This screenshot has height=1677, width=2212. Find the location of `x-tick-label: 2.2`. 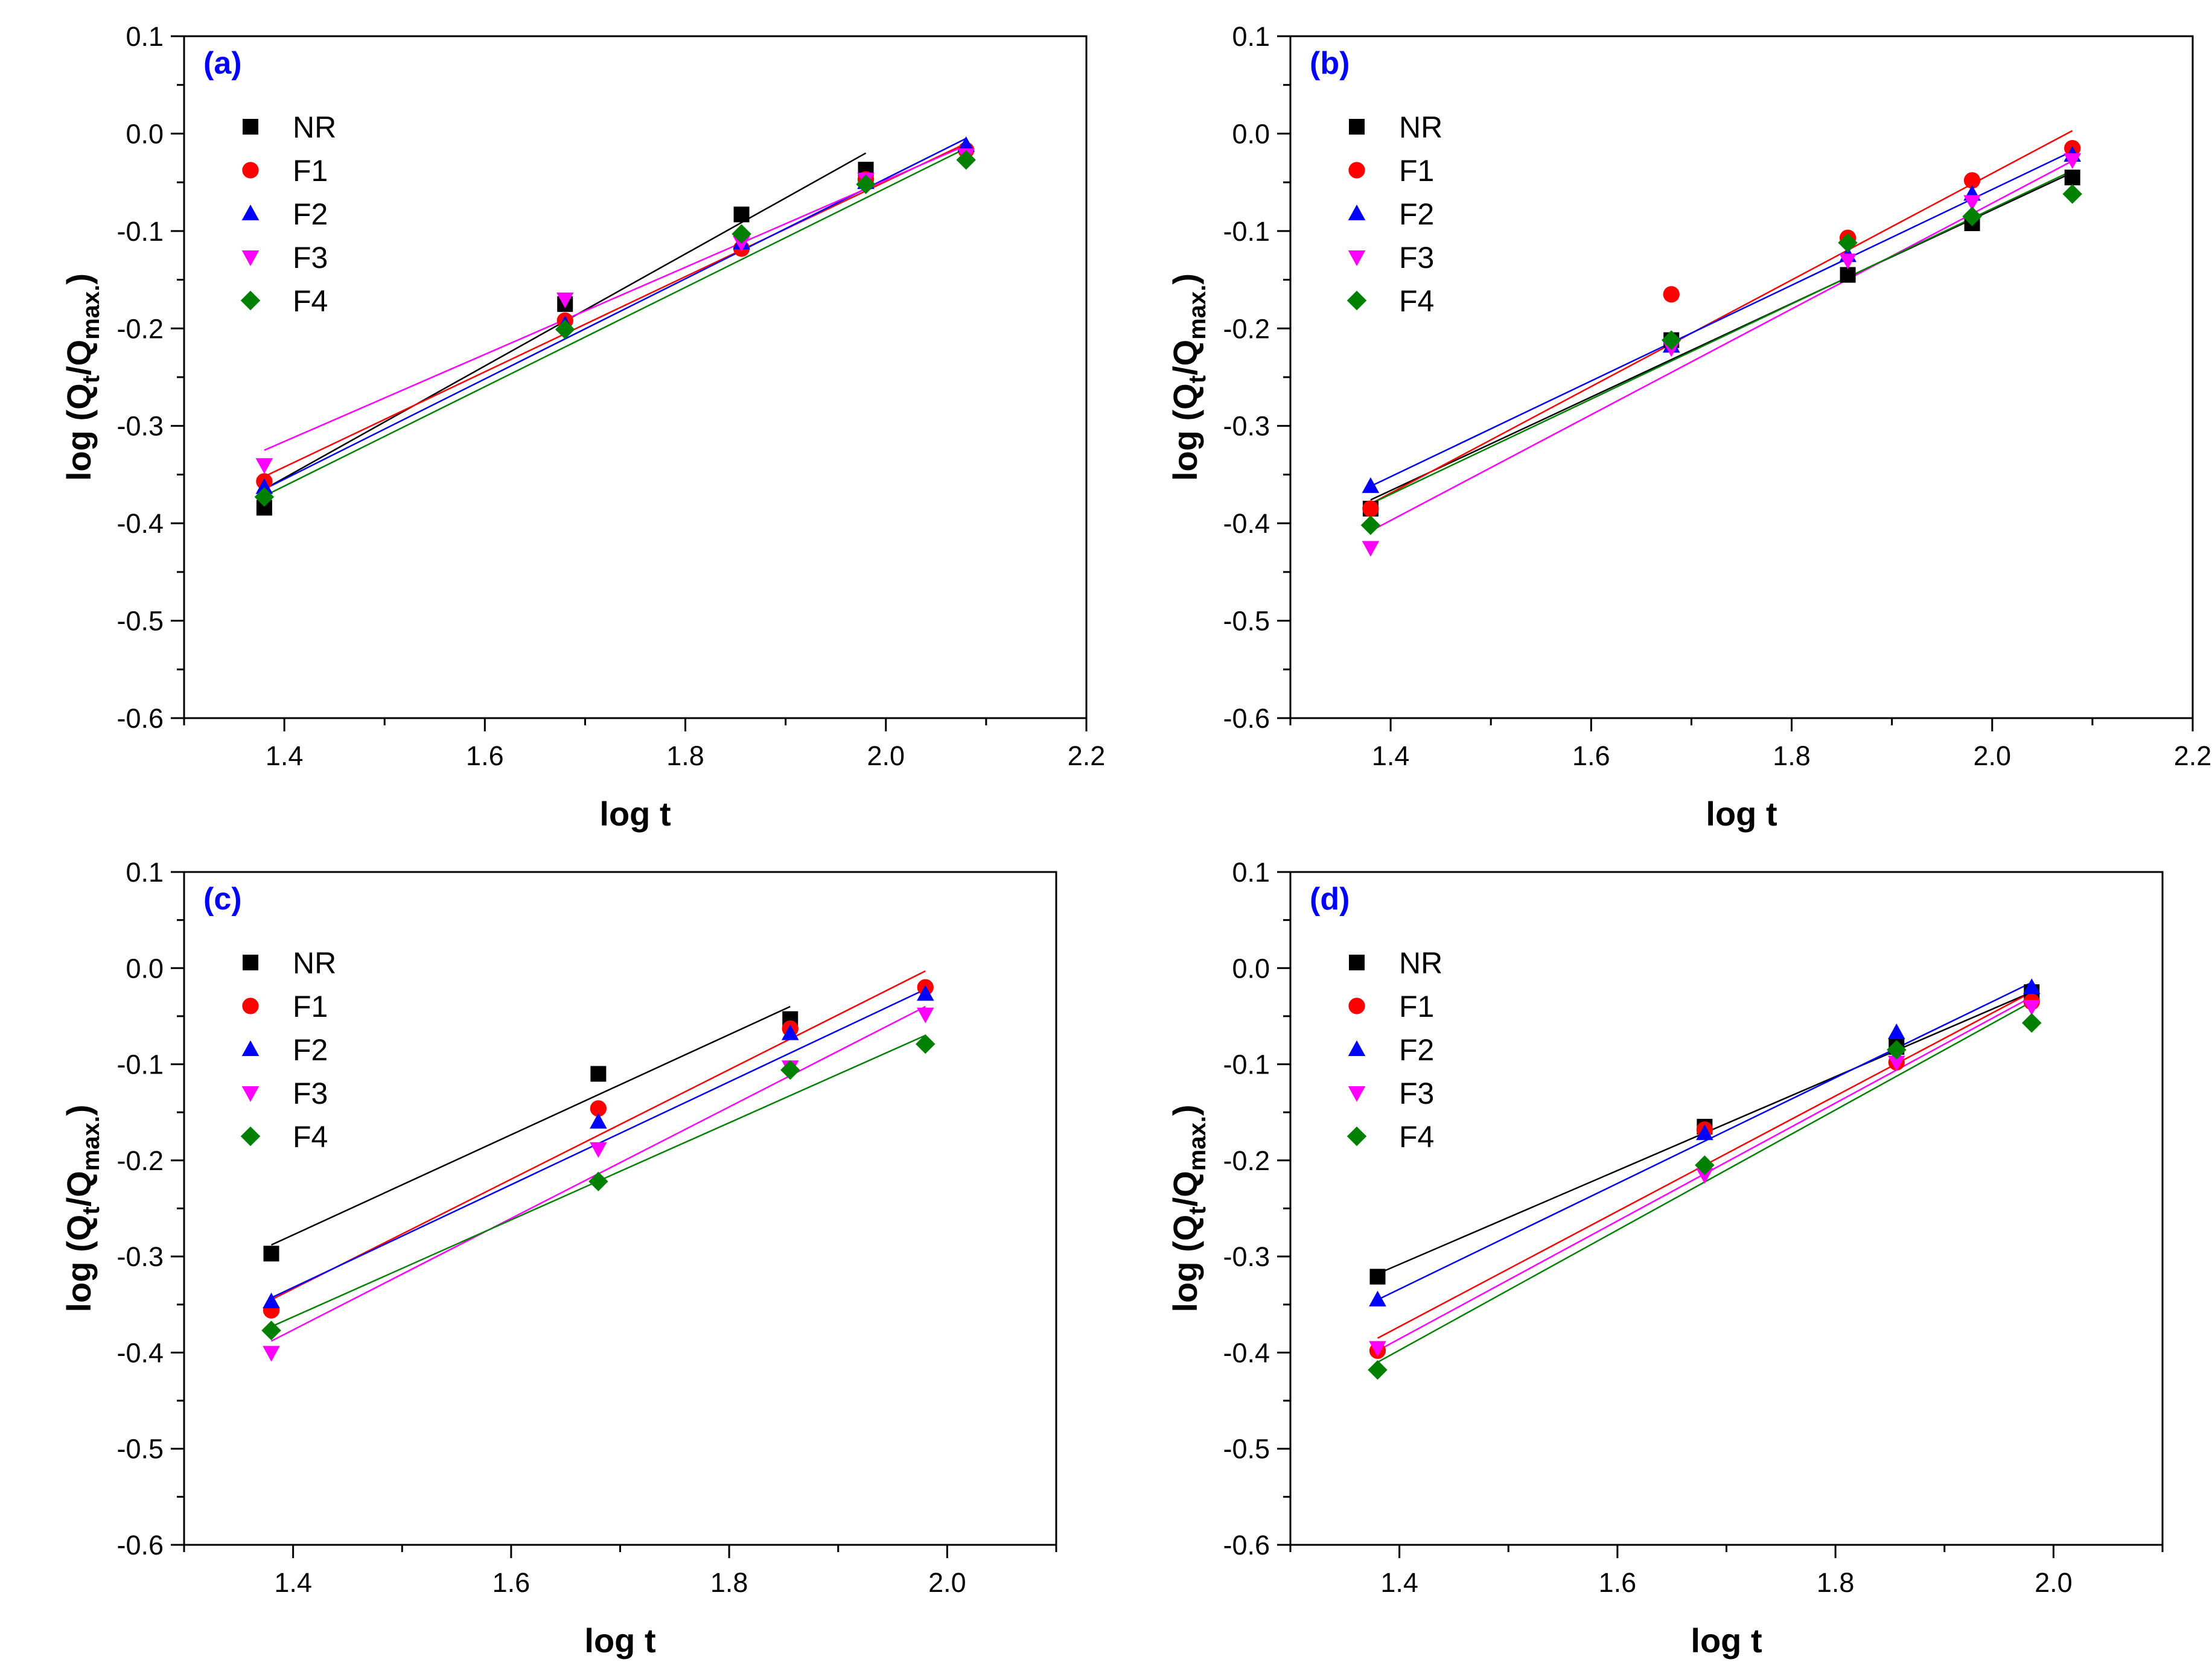

x-tick-label: 2.2 is located at coordinates (2193, 755).